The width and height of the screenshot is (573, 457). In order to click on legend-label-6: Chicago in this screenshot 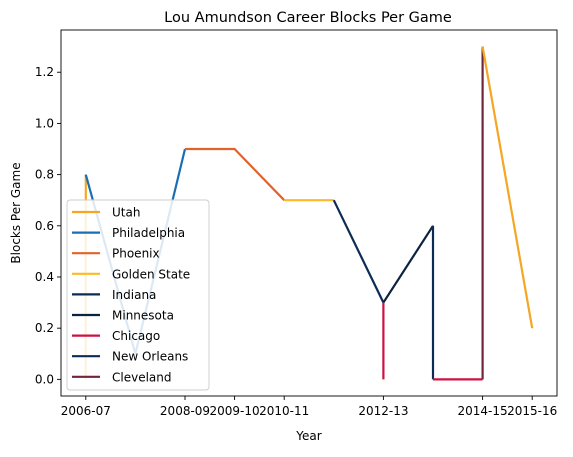, I will do `click(136, 336)`.